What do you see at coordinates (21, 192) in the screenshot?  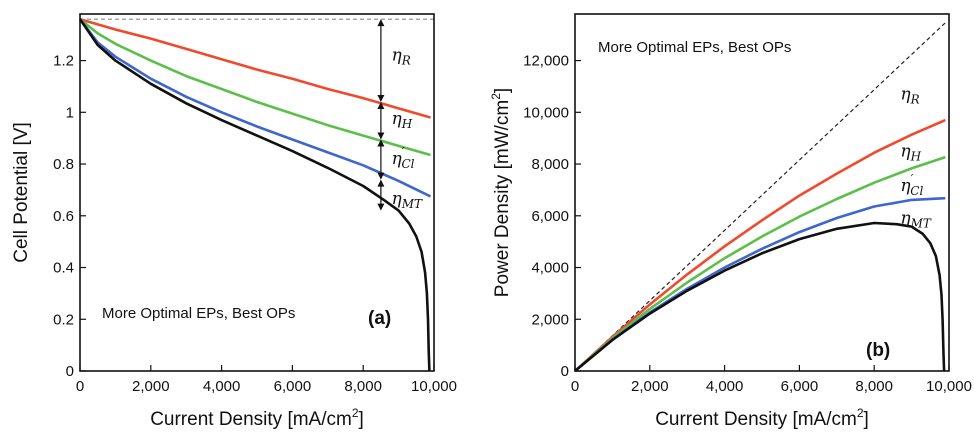 I see `y-axis-title: Cell Potential [V]` at bounding box center [21, 192].